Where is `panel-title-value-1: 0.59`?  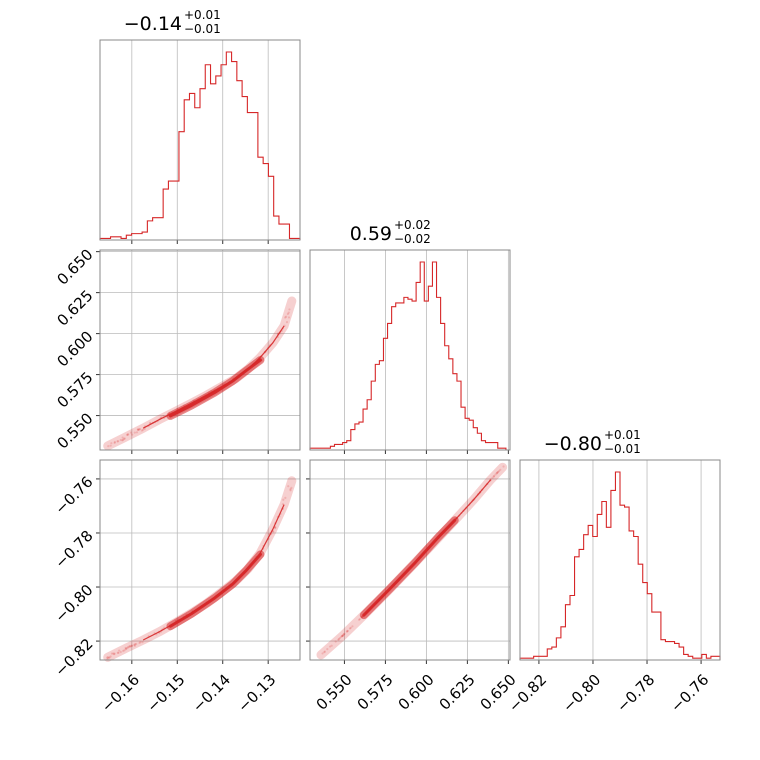
panel-title-value-1: 0.59 is located at coordinates (371, 234).